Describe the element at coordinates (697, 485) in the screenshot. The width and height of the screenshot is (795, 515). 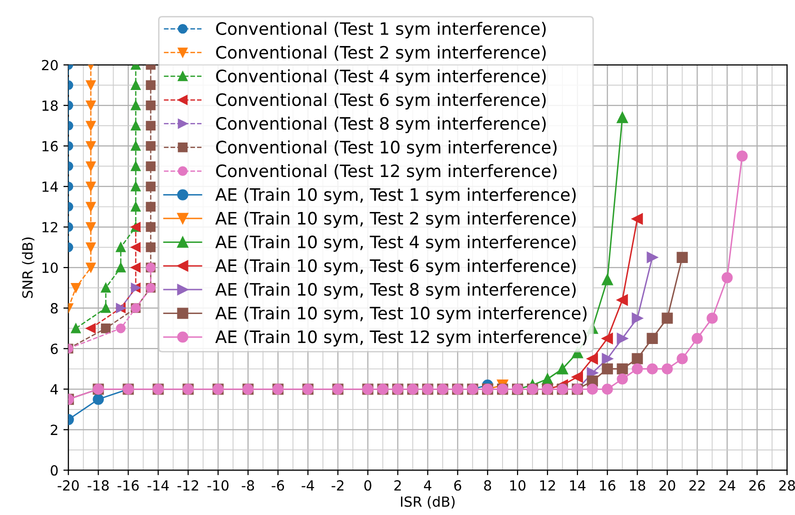
I see `x-tick-label: 22` at that location.